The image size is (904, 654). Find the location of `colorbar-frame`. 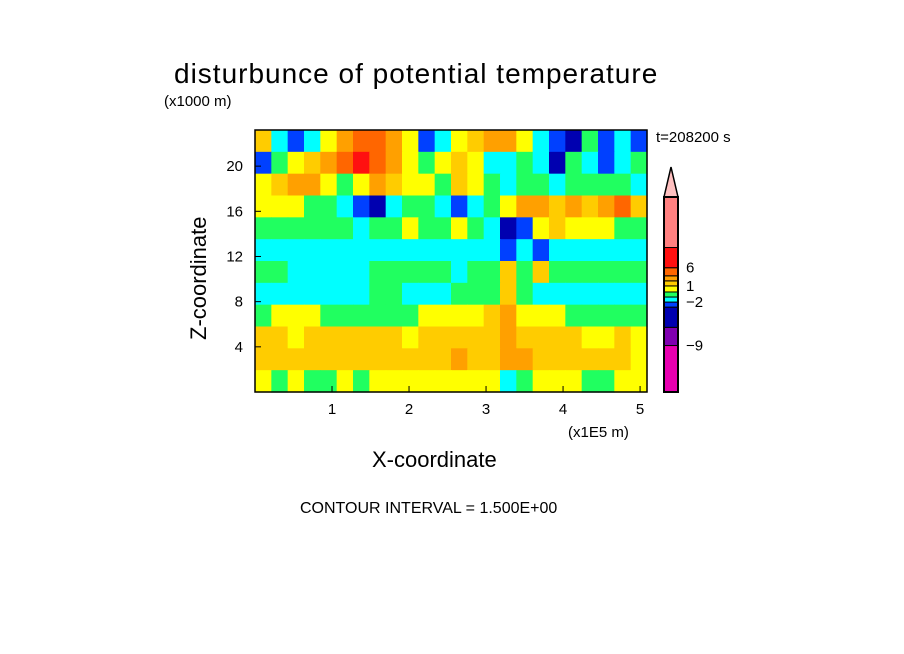

colorbar-frame is located at coordinates (671, 294).